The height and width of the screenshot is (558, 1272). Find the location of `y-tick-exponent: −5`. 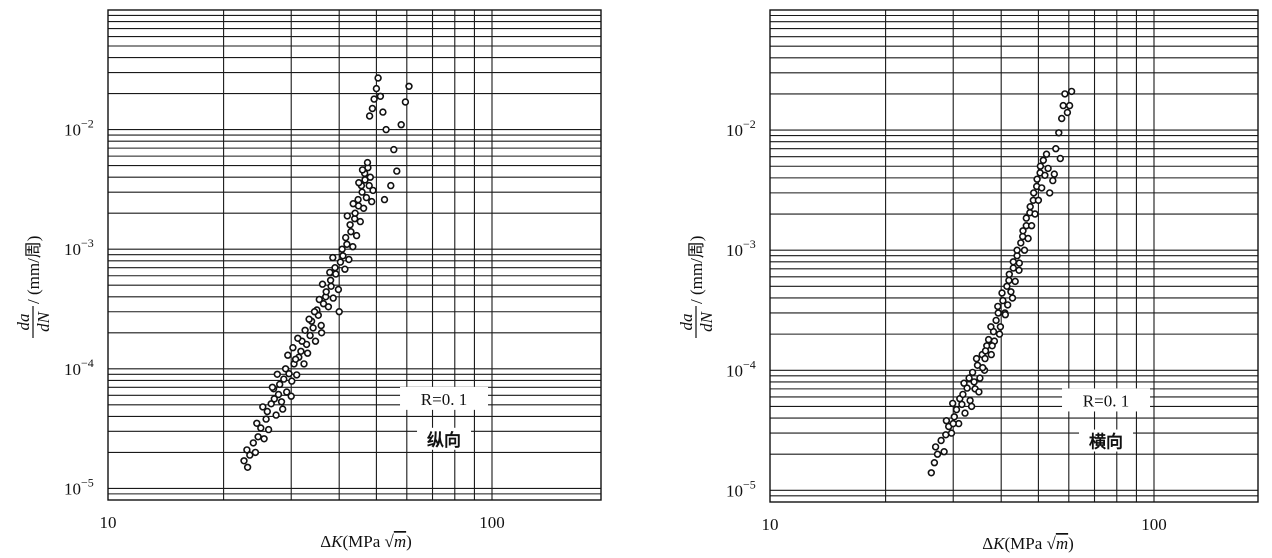

y-tick-exponent: −5 is located at coordinates (749, 484).